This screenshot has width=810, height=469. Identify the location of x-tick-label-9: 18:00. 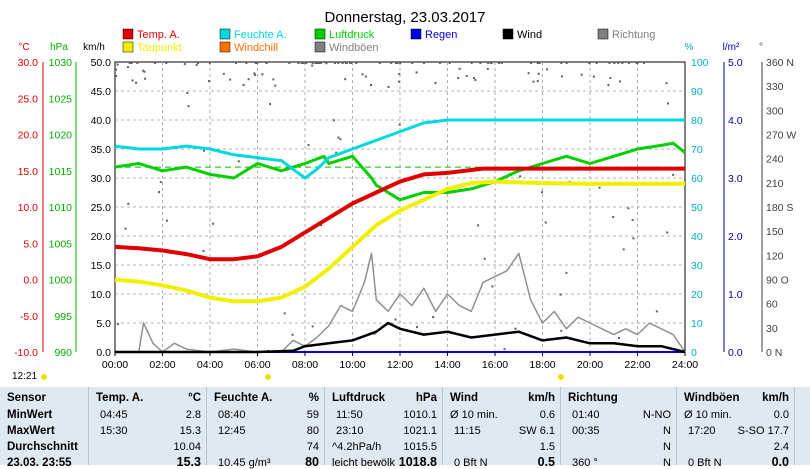
(542, 365).